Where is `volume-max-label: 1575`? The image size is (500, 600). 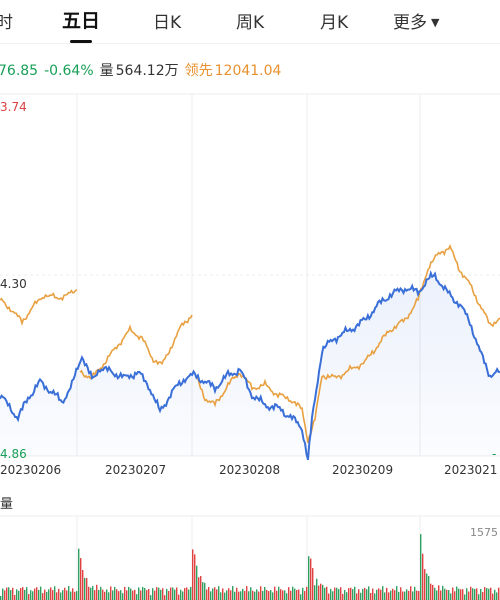 volume-max-label: 1575 is located at coordinates (484, 532).